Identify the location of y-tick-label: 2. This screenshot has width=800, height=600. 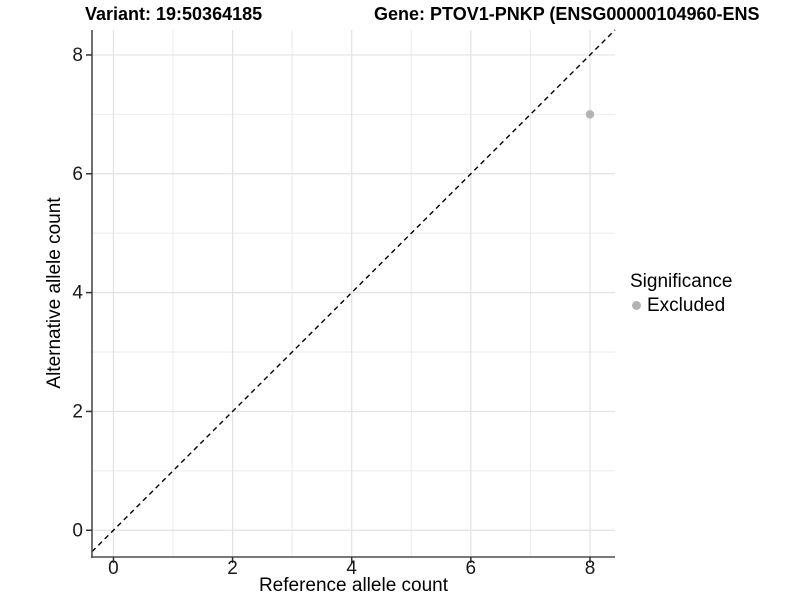
(77, 411).